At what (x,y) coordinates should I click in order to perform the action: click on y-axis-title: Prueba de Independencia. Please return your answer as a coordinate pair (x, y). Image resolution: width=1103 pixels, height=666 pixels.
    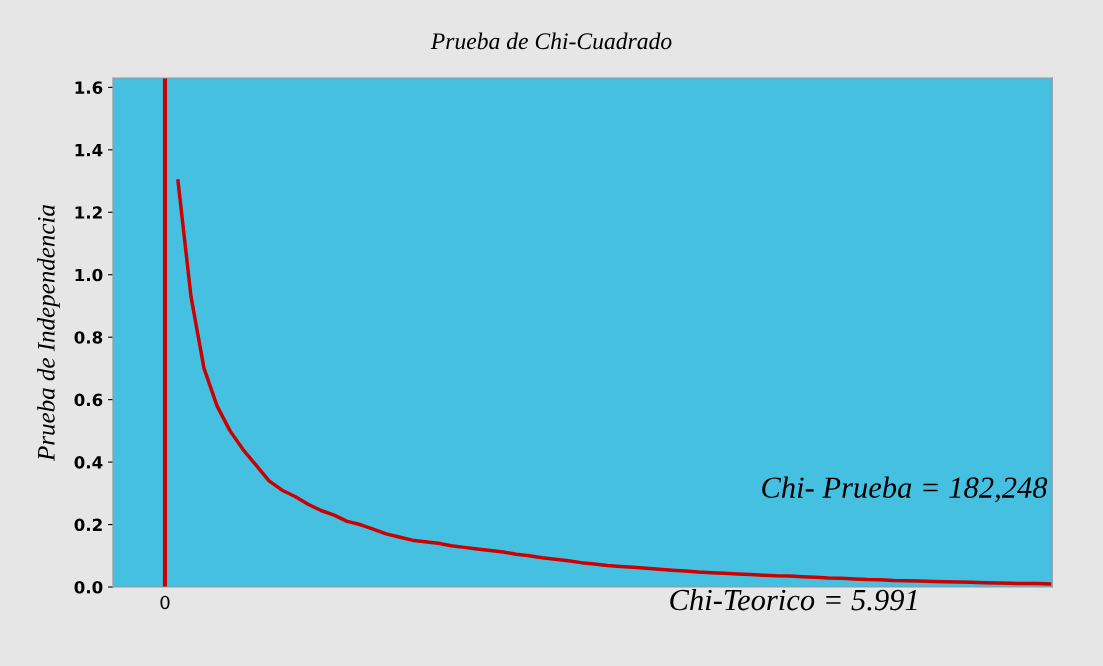
    Looking at the image, I should click on (48, 333).